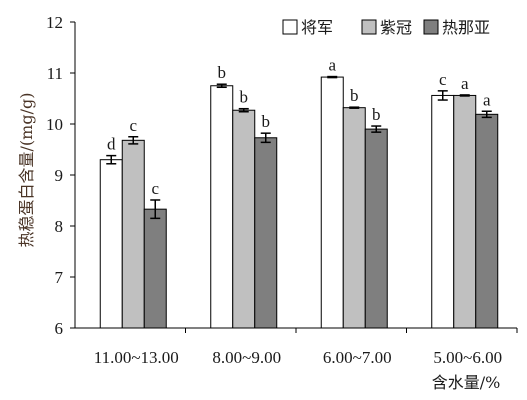 This screenshot has width=527, height=400. Describe the element at coordinates (54, 124) in the screenshot. I see `y-tick-label: 10` at that location.